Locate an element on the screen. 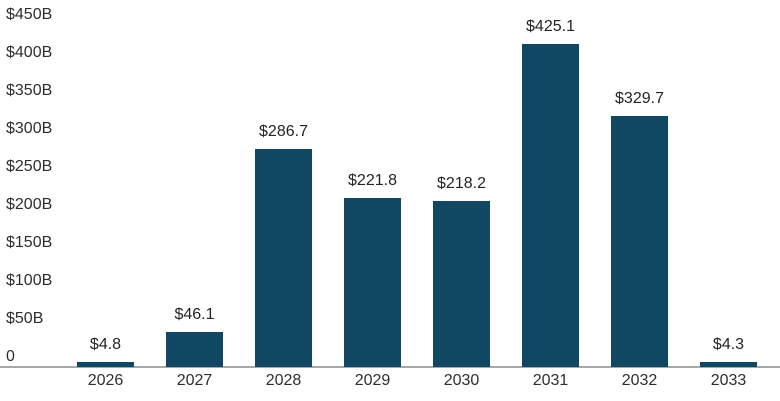 The width and height of the screenshot is (780, 401). bar-value-label: $221.8 is located at coordinates (372, 181).